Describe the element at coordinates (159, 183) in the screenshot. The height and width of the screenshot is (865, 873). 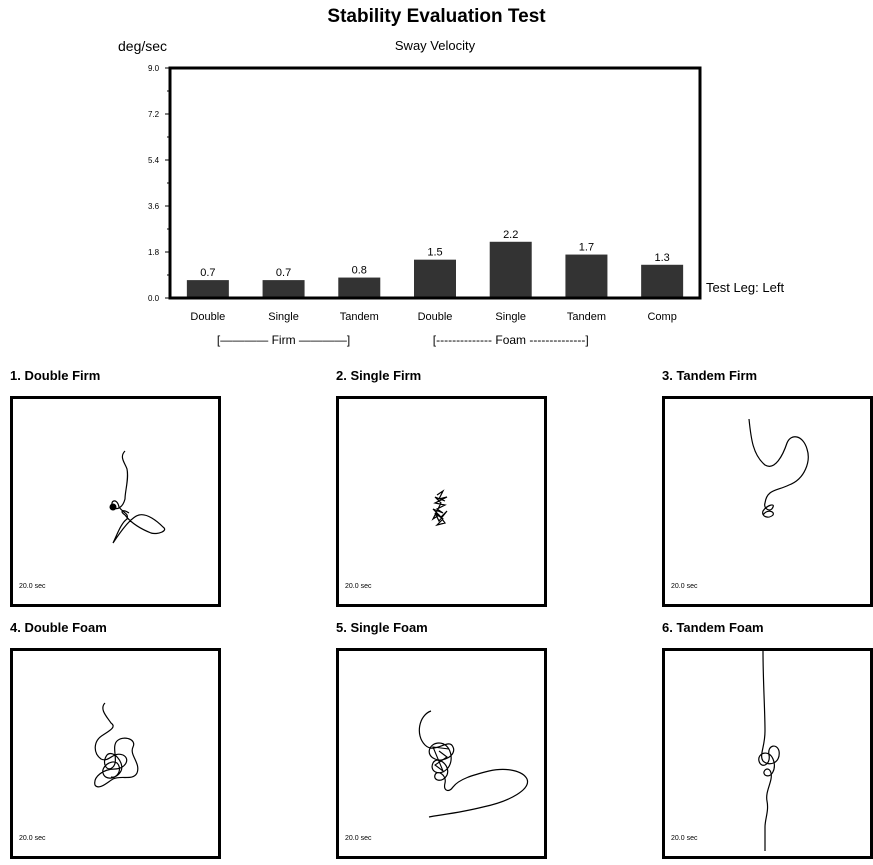
I see `y-axis: 0.0 1.8 3.6 5.4 7.2 9.0` at that location.